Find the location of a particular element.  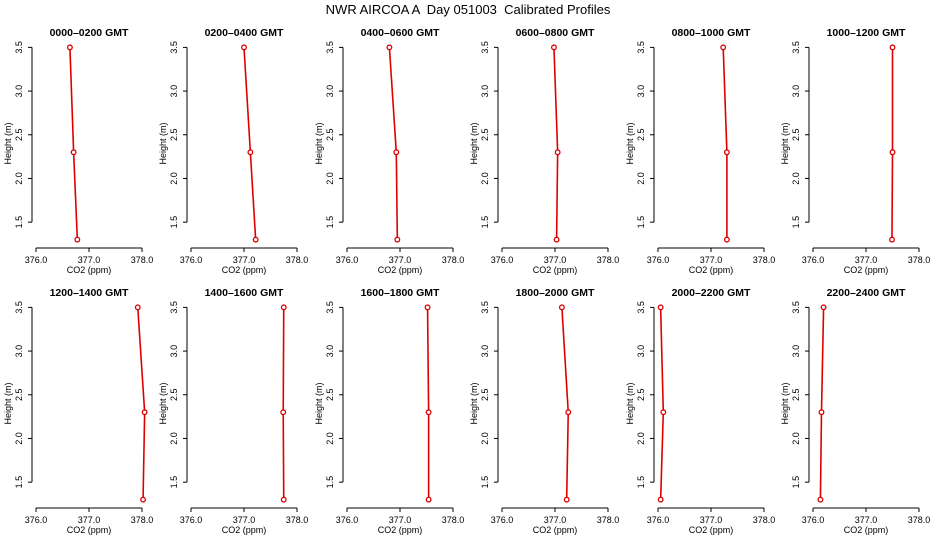

panel-title: 1200–1400 GMT is located at coordinates (89, 293).